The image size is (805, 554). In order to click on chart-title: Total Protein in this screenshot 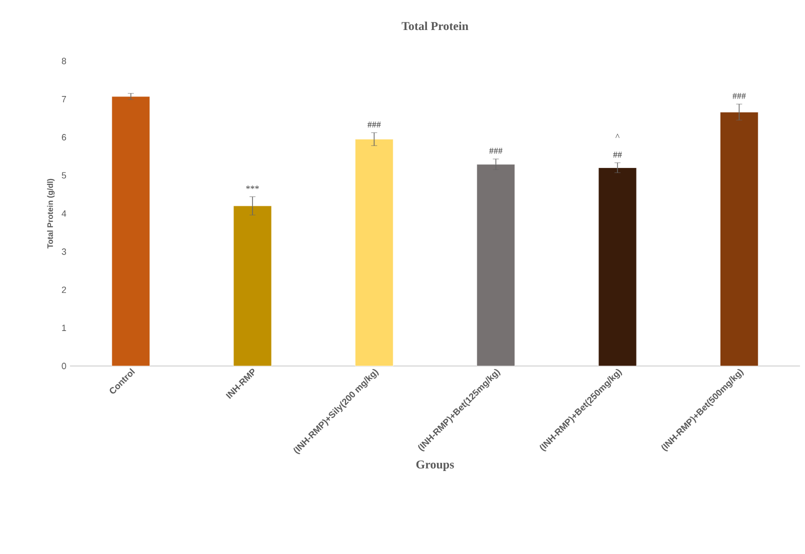, I will do `click(435, 26)`.